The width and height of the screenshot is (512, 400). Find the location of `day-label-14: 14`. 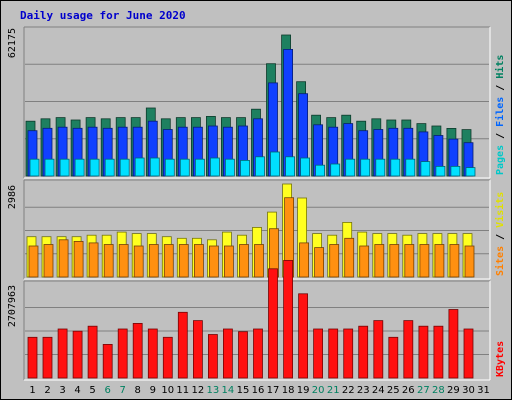

day-label-14: 14 is located at coordinates (228, 390).